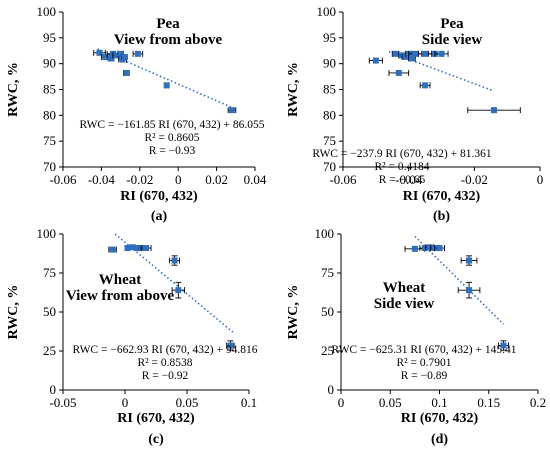 The height and width of the screenshot is (453, 550). I want to click on panel-label: (c), so click(156, 439).